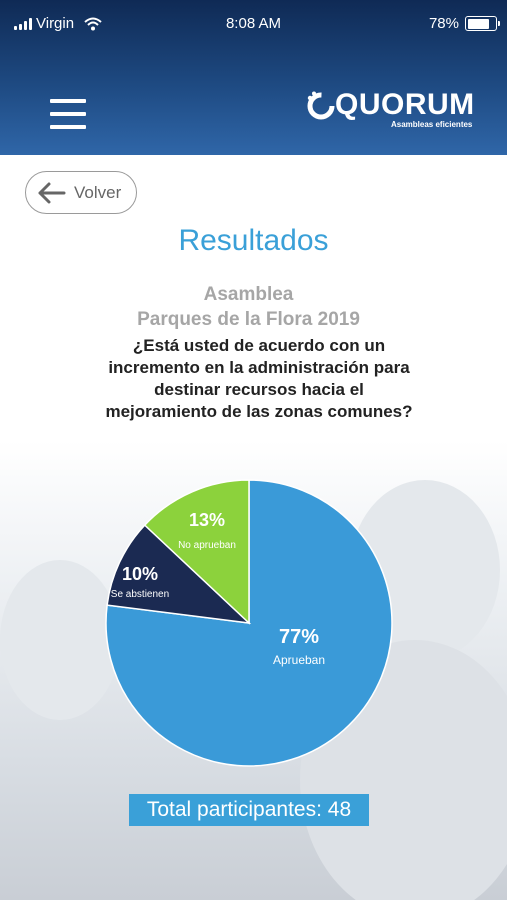 The image size is (507, 900). What do you see at coordinates (464, 23) in the screenshot?
I see `battery-info: 78%` at bounding box center [464, 23].